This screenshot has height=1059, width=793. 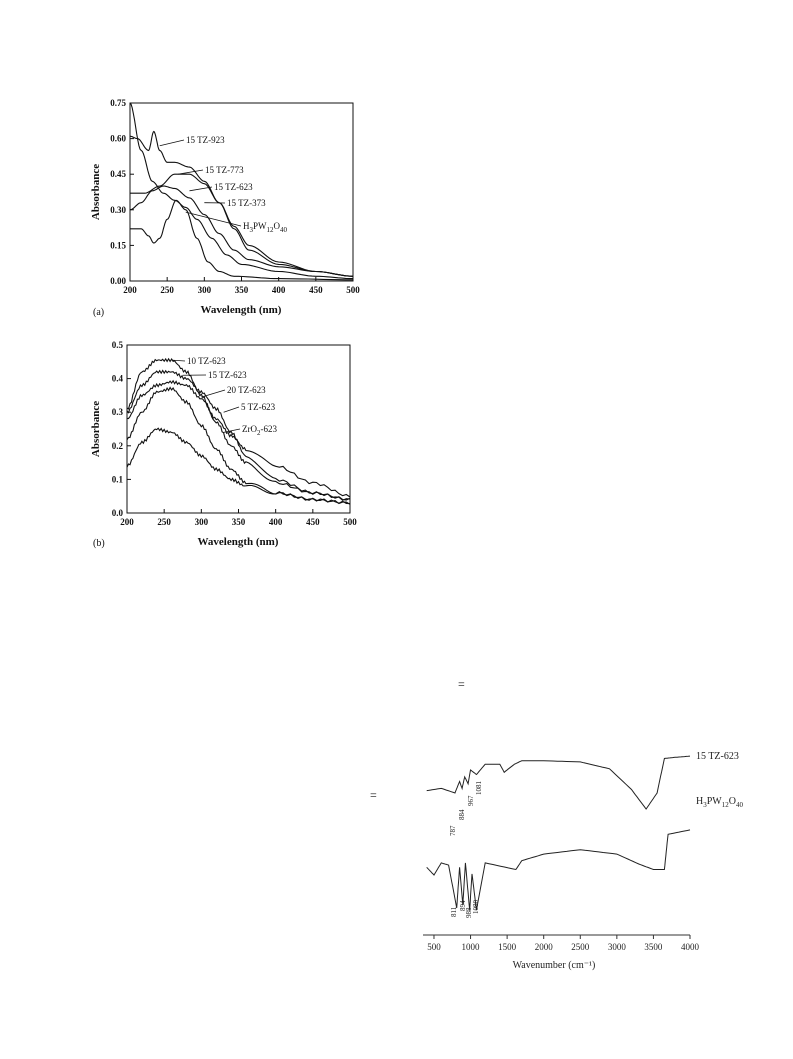 I want to click on x-tick-label: 3000, so click(x=617, y=947).